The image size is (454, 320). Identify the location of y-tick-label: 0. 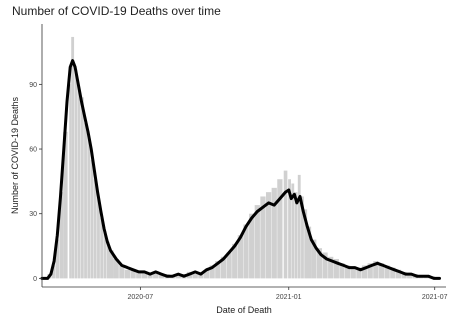
(35, 279).